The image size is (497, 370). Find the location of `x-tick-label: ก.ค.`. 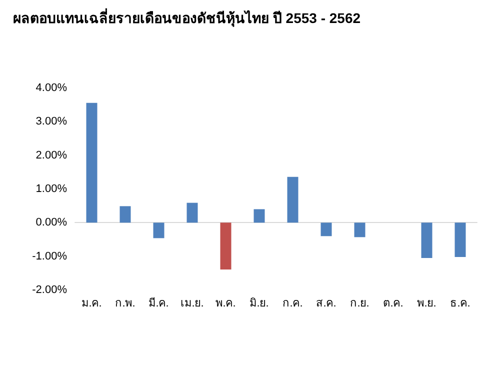

x-tick-label: ก.ค. is located at coordinates (292, 304).